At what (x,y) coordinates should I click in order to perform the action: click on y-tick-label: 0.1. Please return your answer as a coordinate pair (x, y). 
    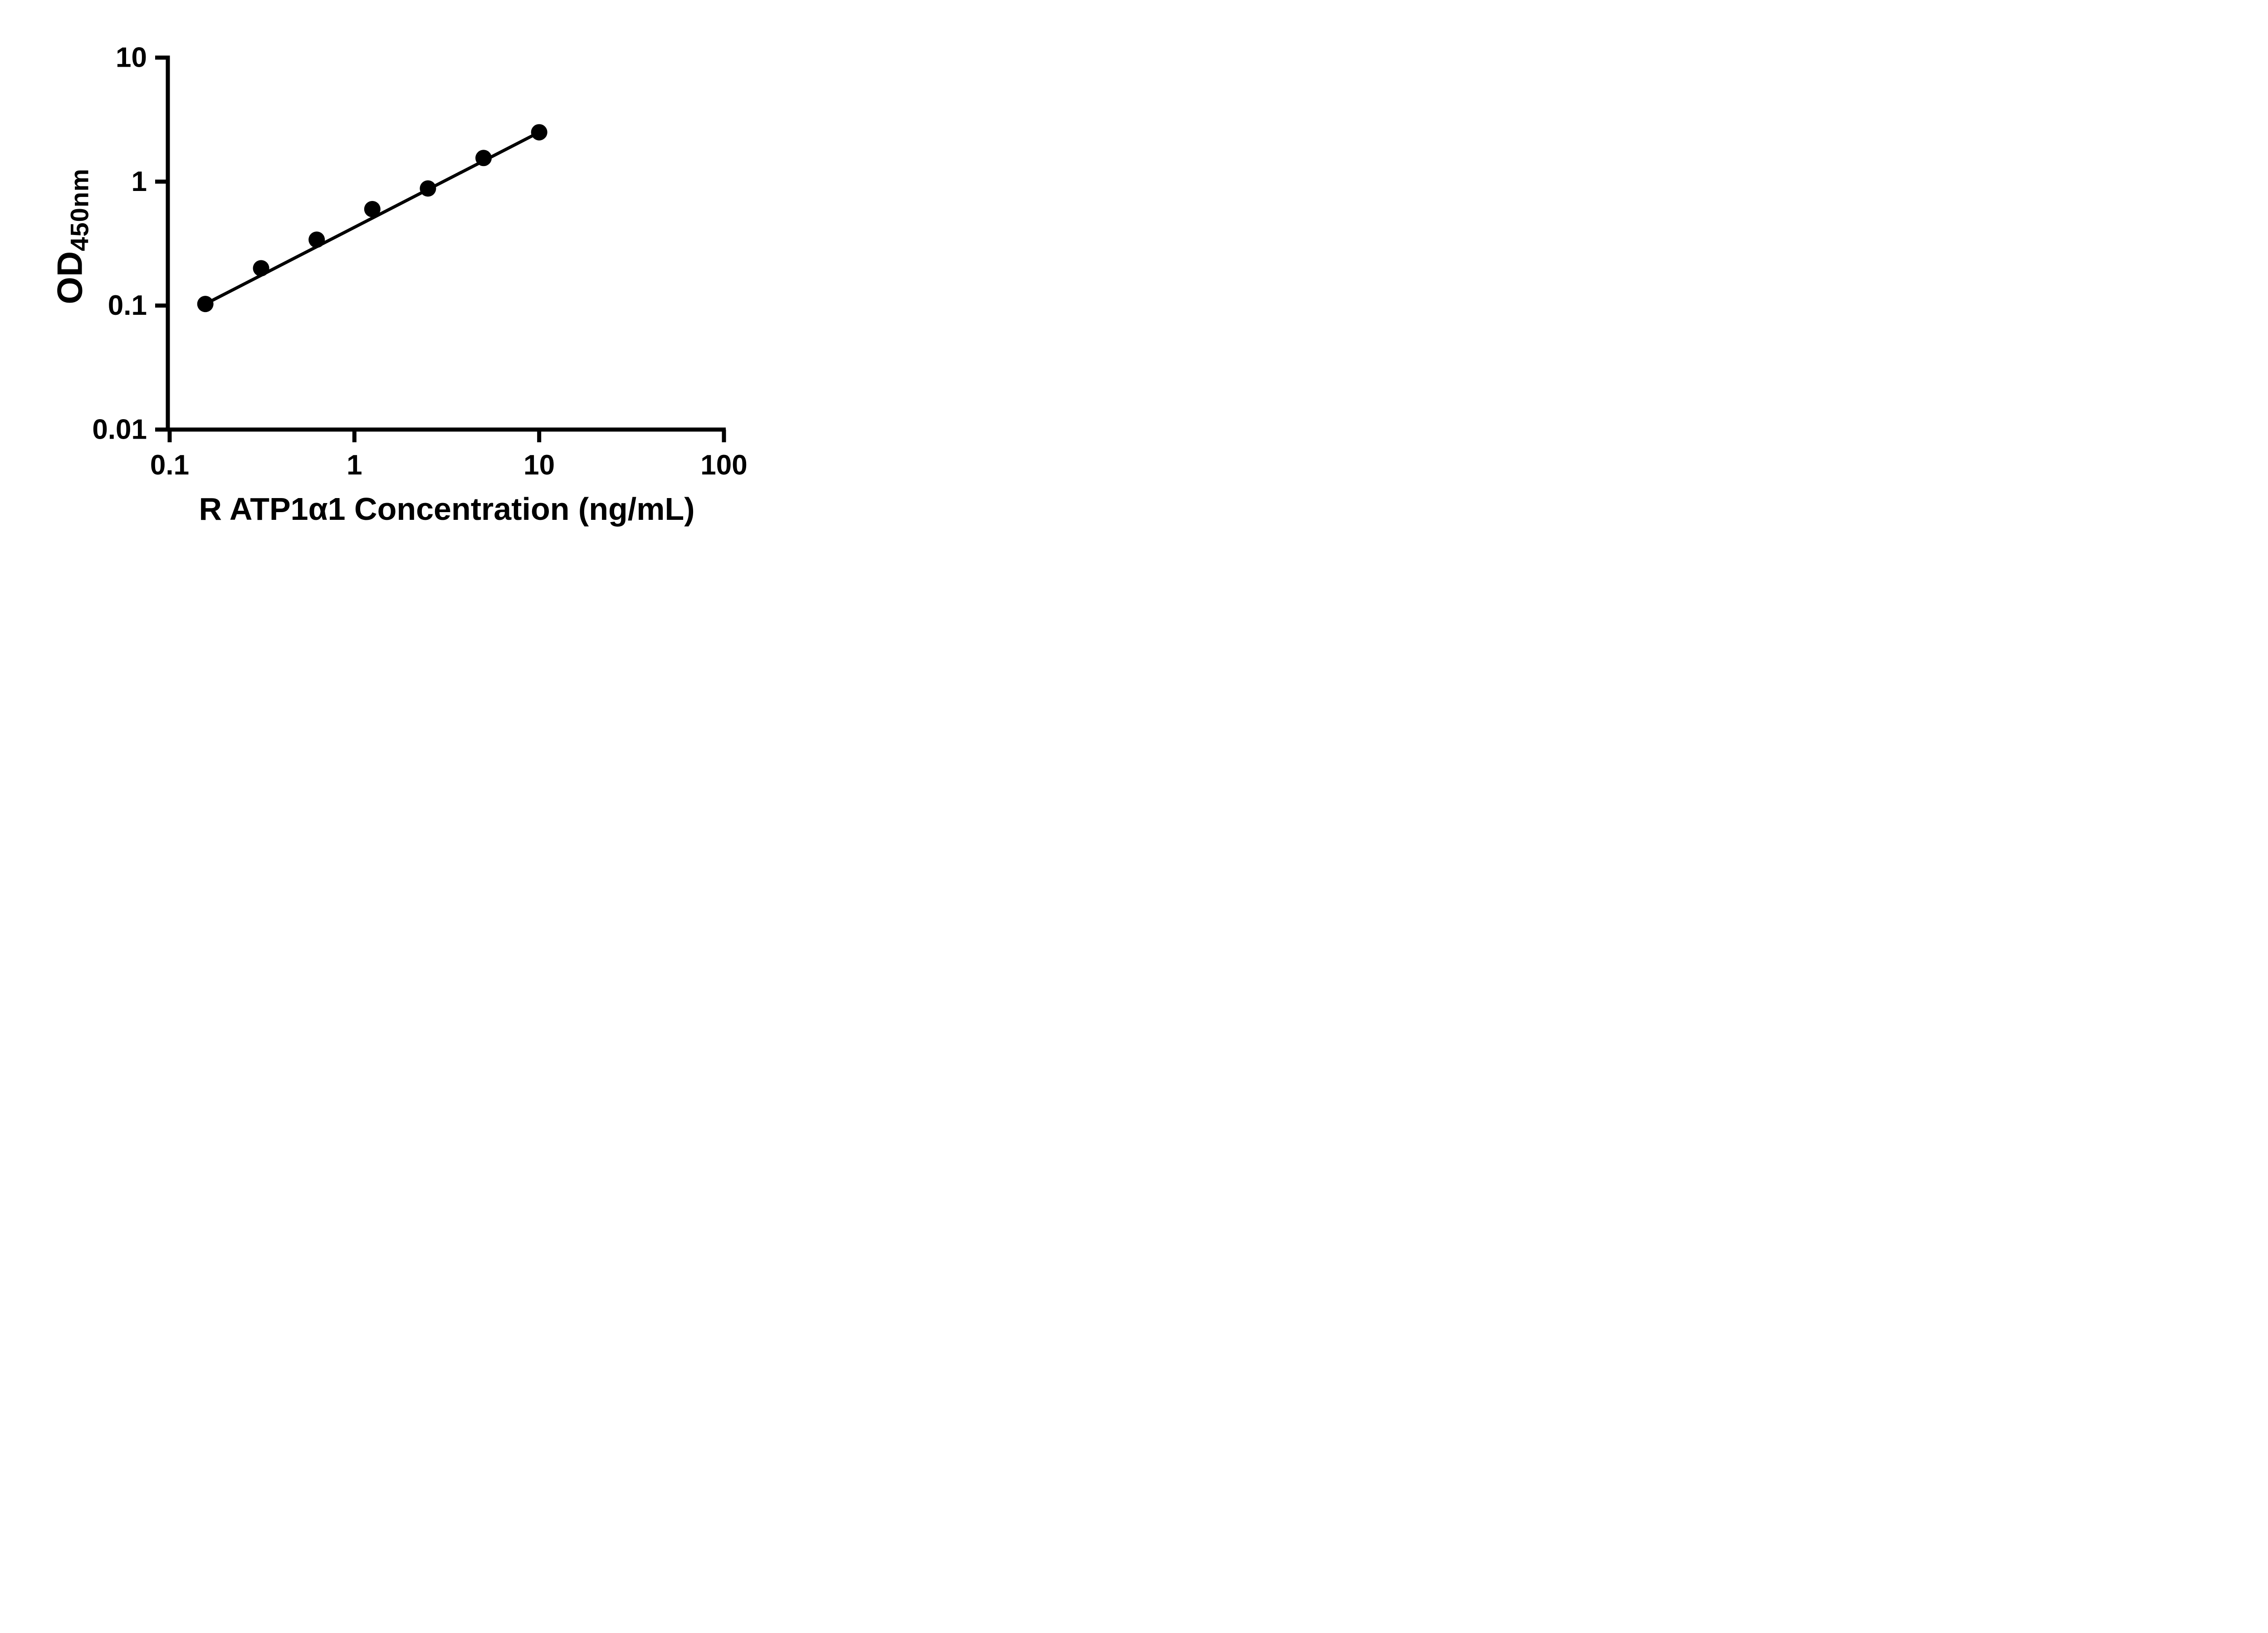
    Looking at the image, I should click on (128, 305).